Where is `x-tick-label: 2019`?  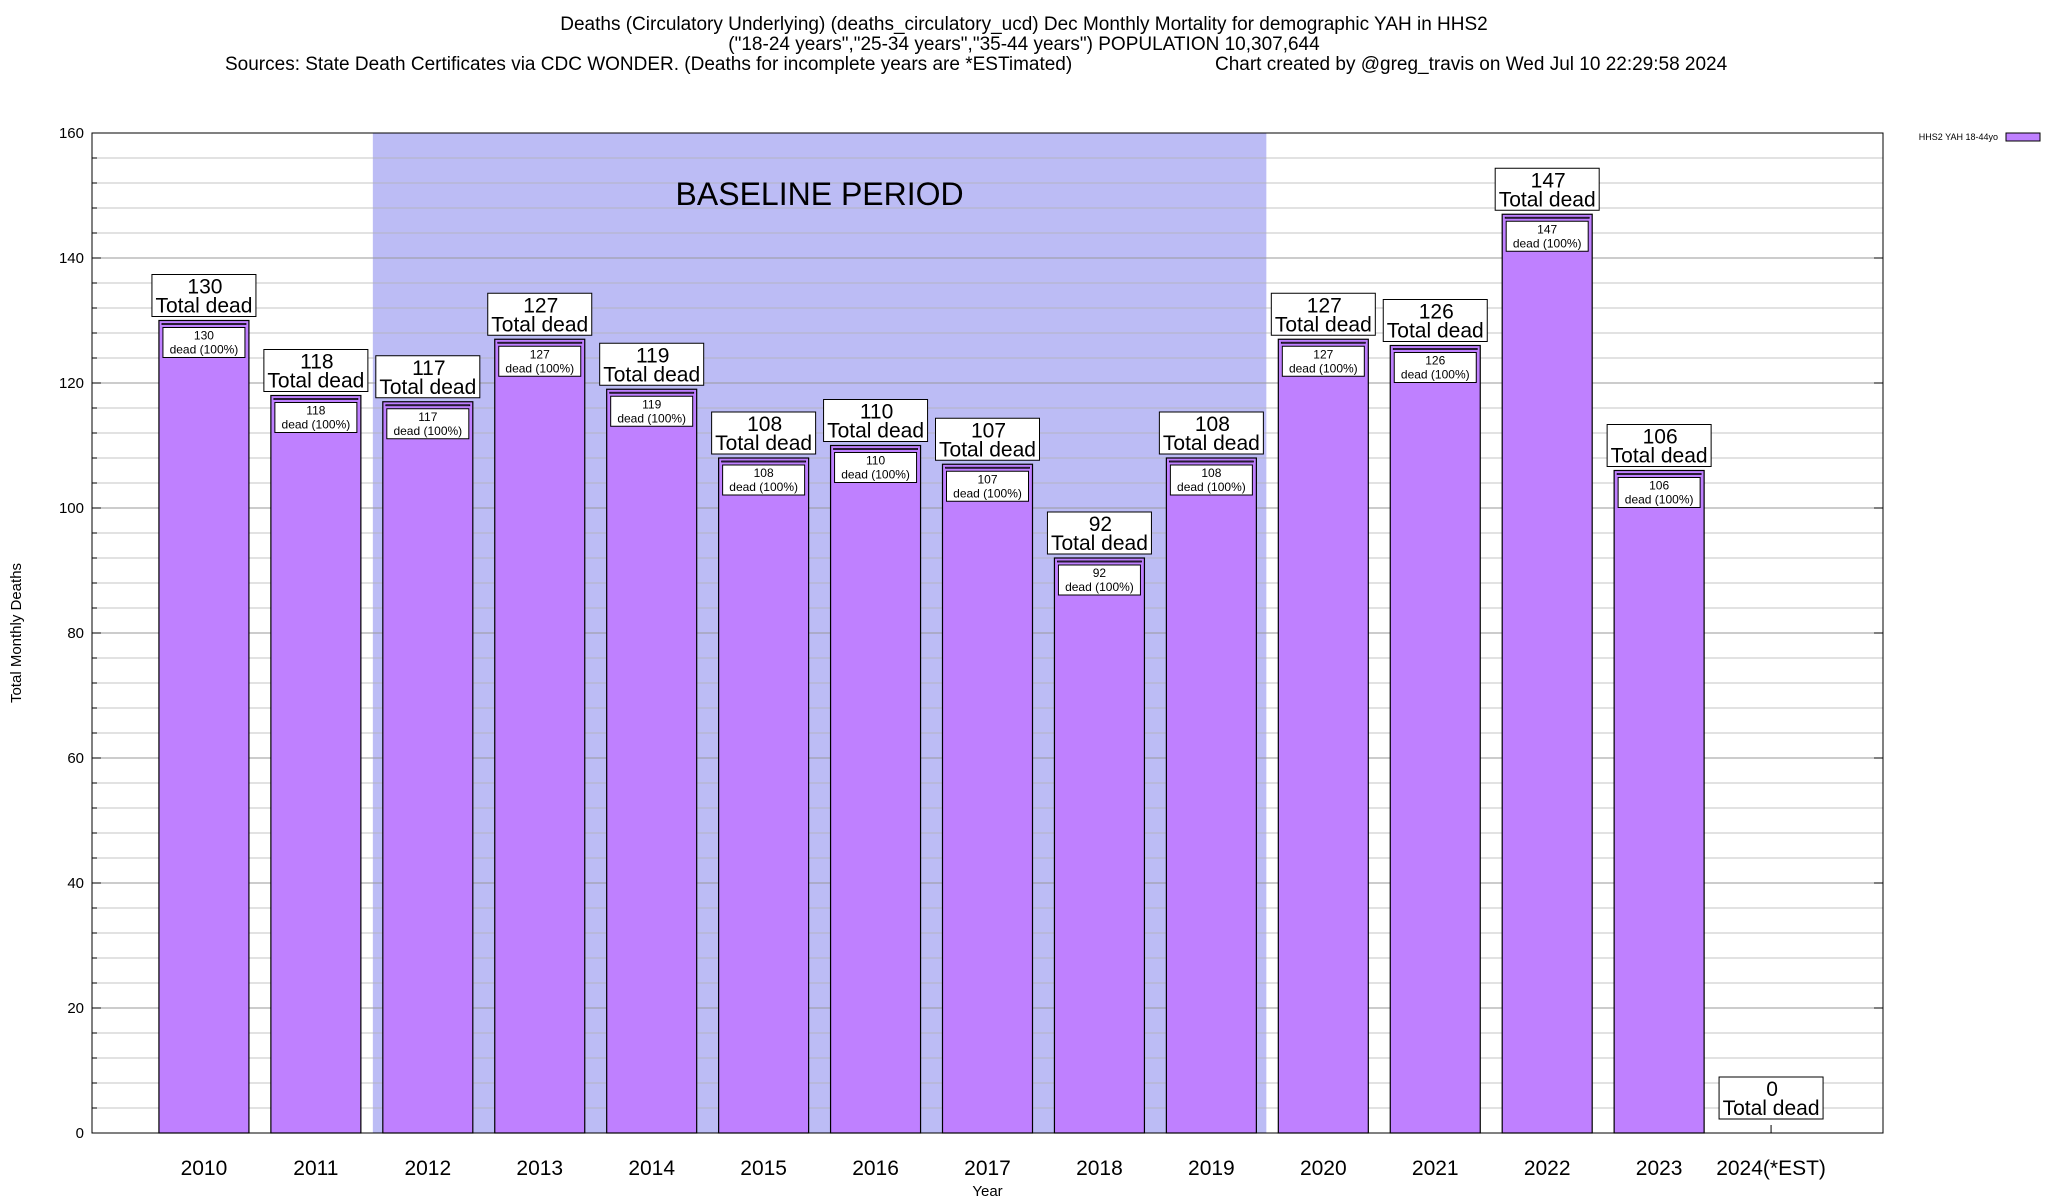 x-tick-label: 2019 is located at coordinates (1211, 1168).